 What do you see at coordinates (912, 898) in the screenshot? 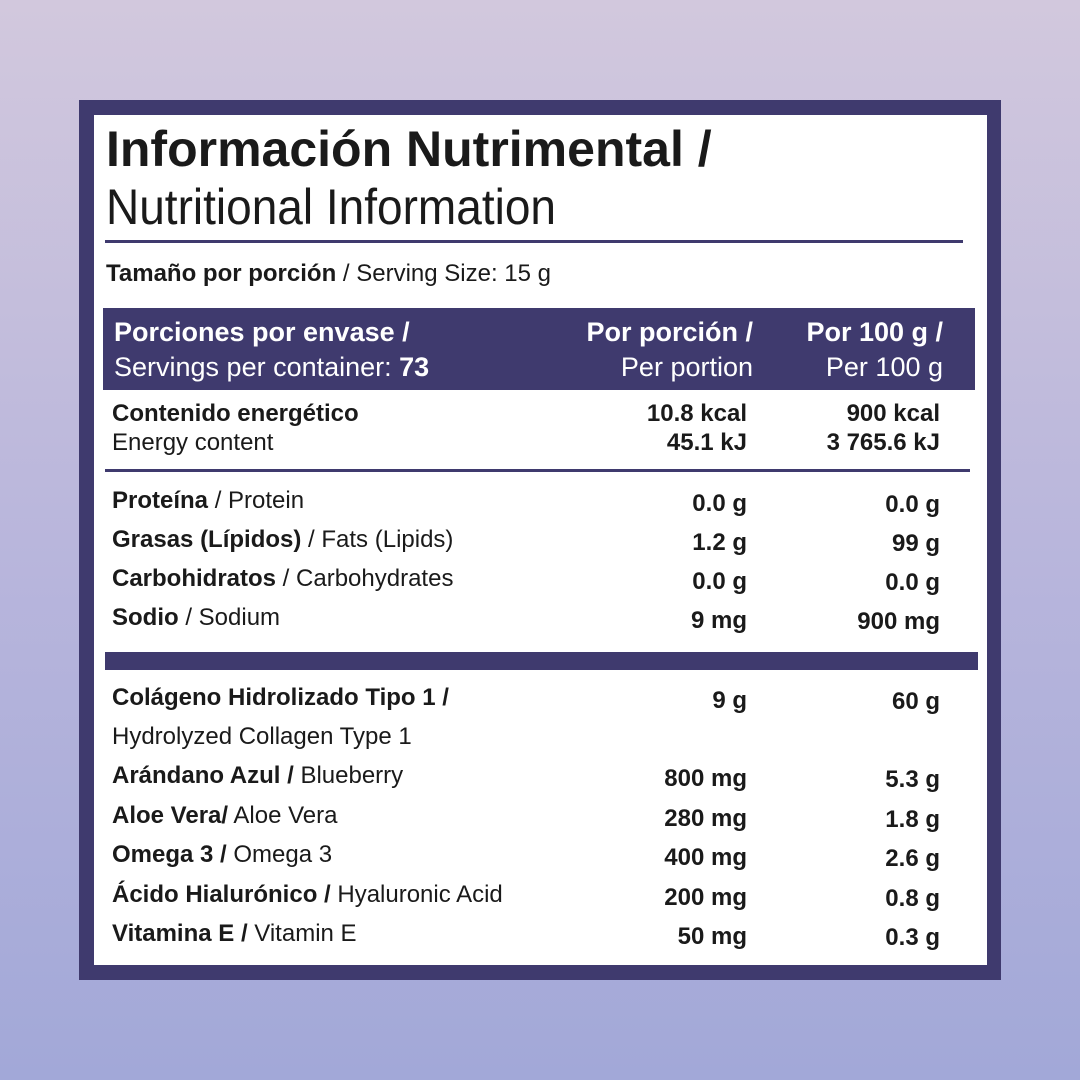
I see `value-per-100g: 0.8 g` at bounding box center [912, 898].